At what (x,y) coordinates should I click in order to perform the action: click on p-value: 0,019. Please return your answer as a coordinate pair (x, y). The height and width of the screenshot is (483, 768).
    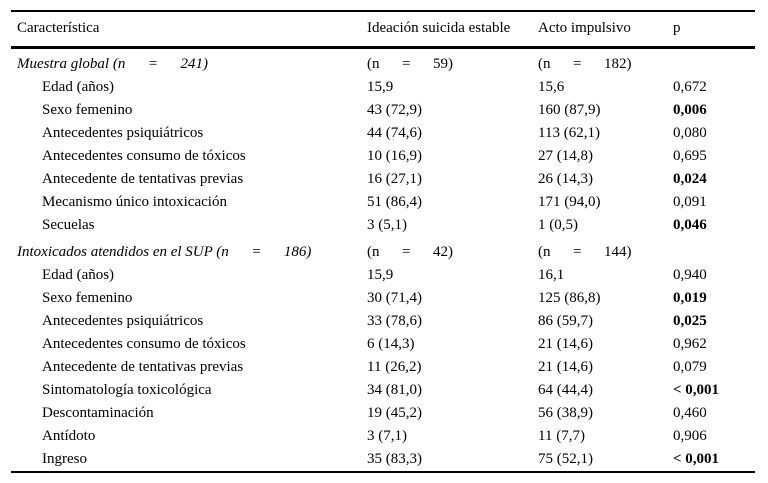
    Looking at the image, I should click on (690, 298).